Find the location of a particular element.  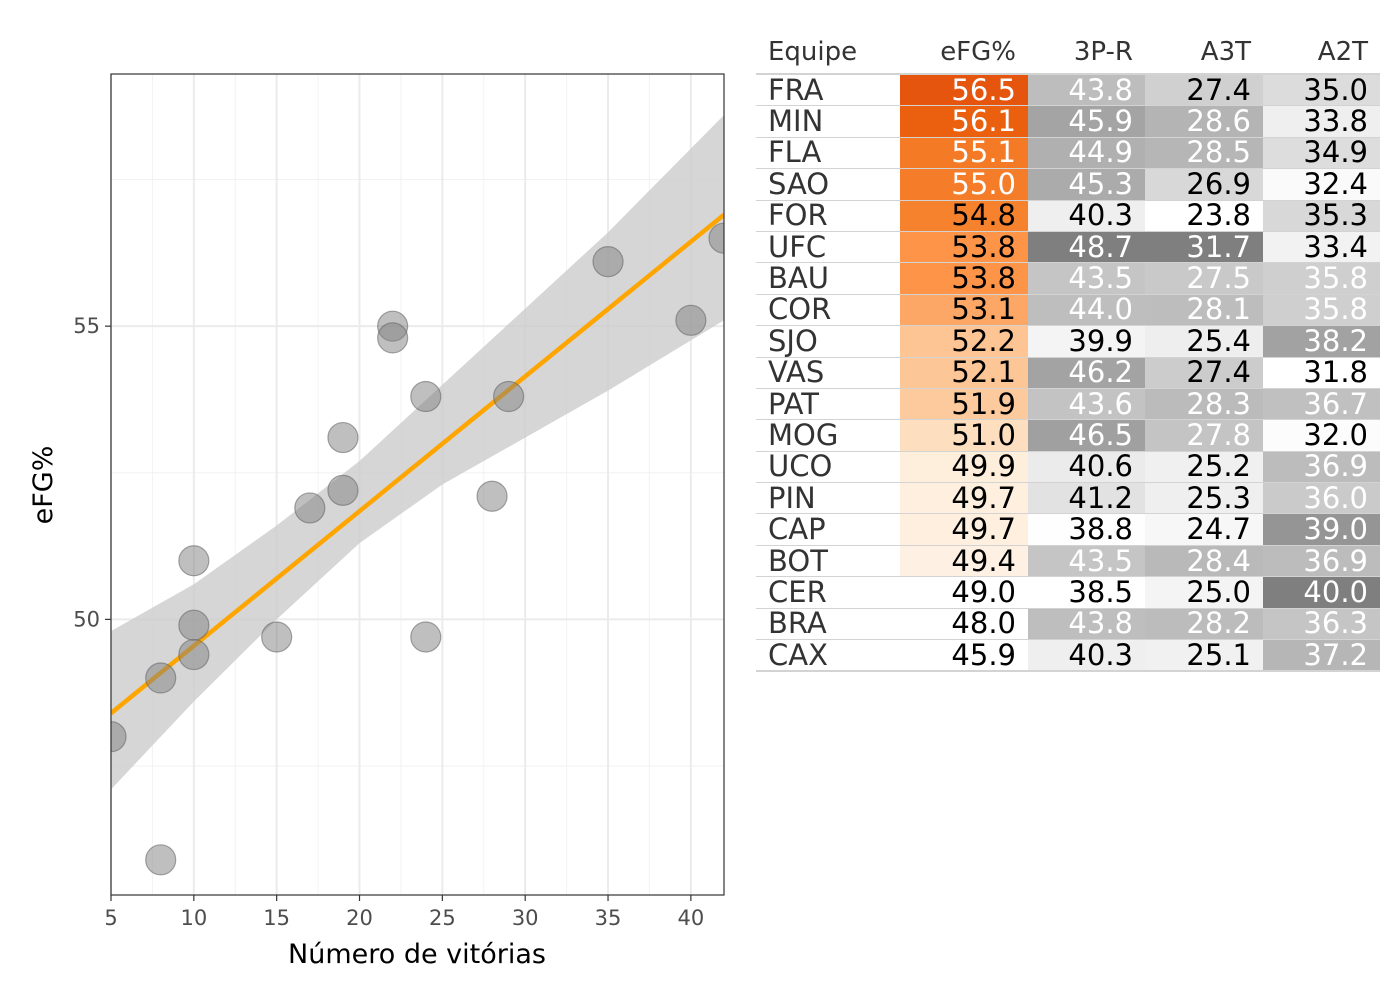

table-row: SJO 52.2 39.9 25.4 38.2 is located at coordinates (1068, 341).